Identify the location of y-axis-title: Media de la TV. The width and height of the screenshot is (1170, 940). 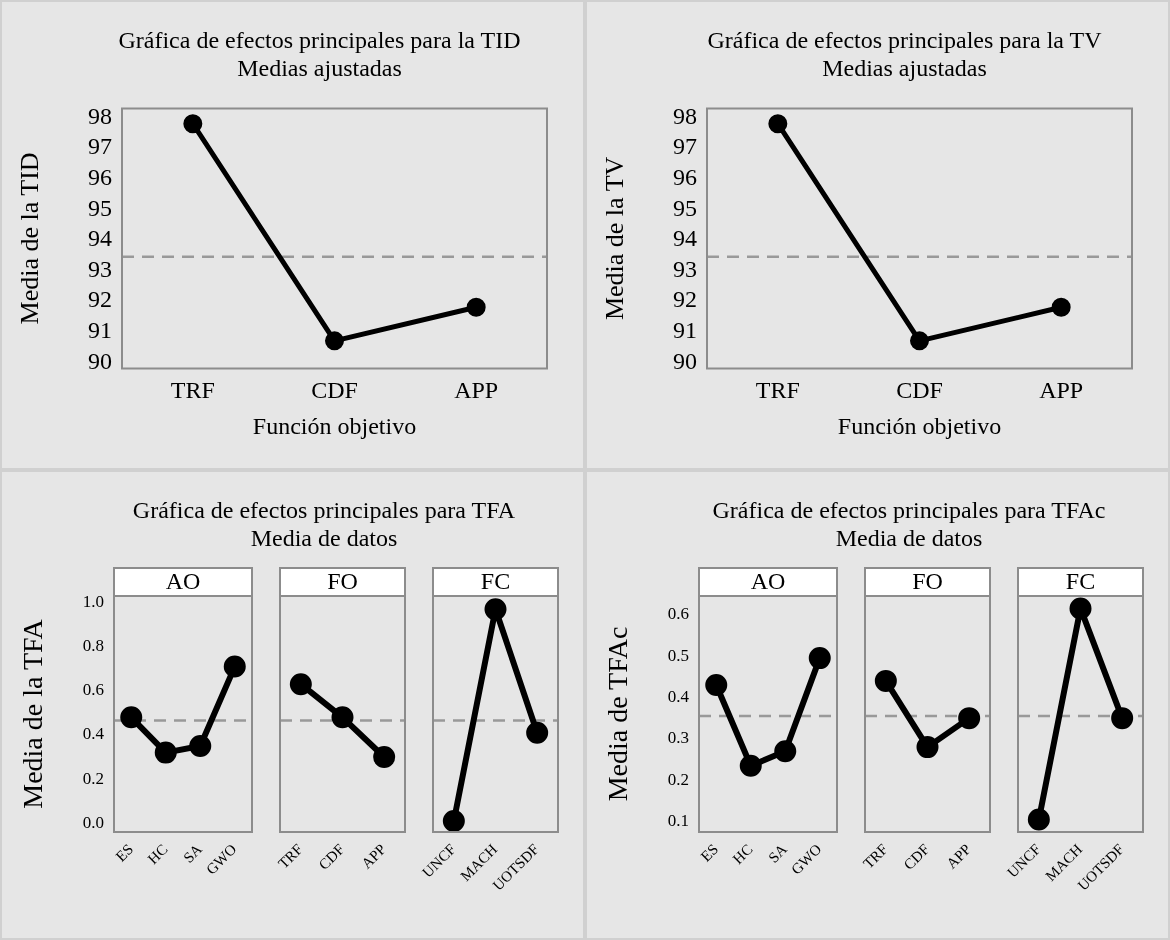
(615, 238).